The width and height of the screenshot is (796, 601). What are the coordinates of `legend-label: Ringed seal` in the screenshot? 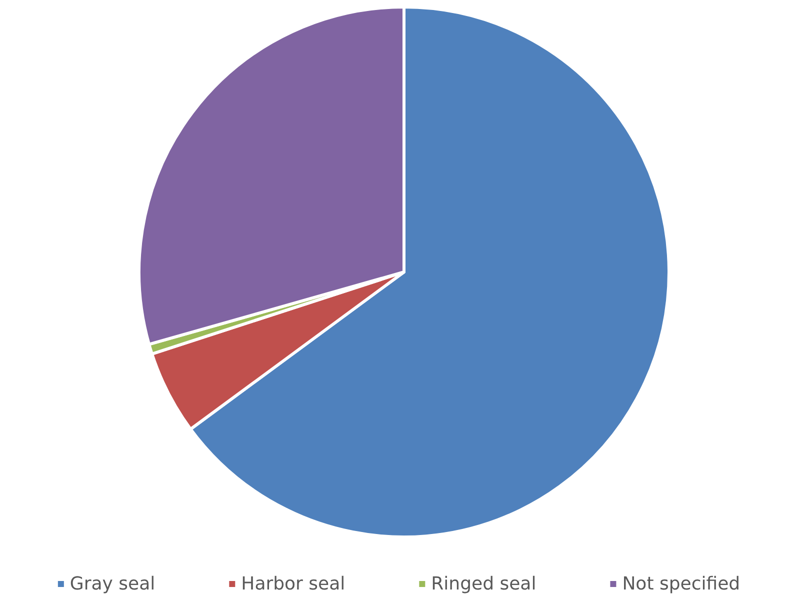 It's located at (483, 584).